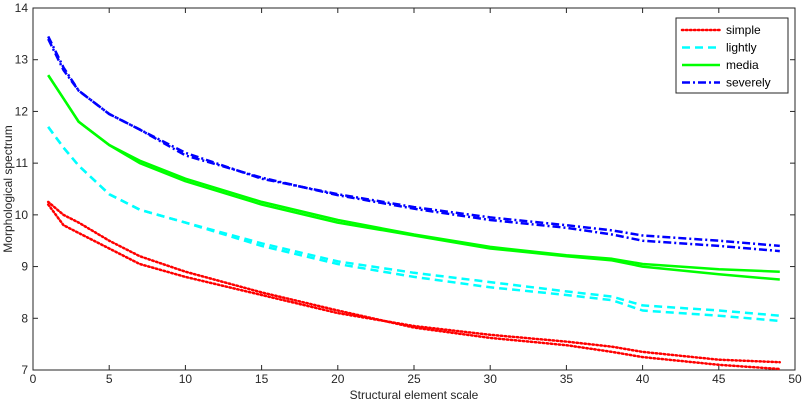 Image resolution: width=809 pixels, height=403 pixels. What do you see at coordinates (719, 379) in the screenshot?
I see `x-tick-label: 45` at bounding box center [719, 379].